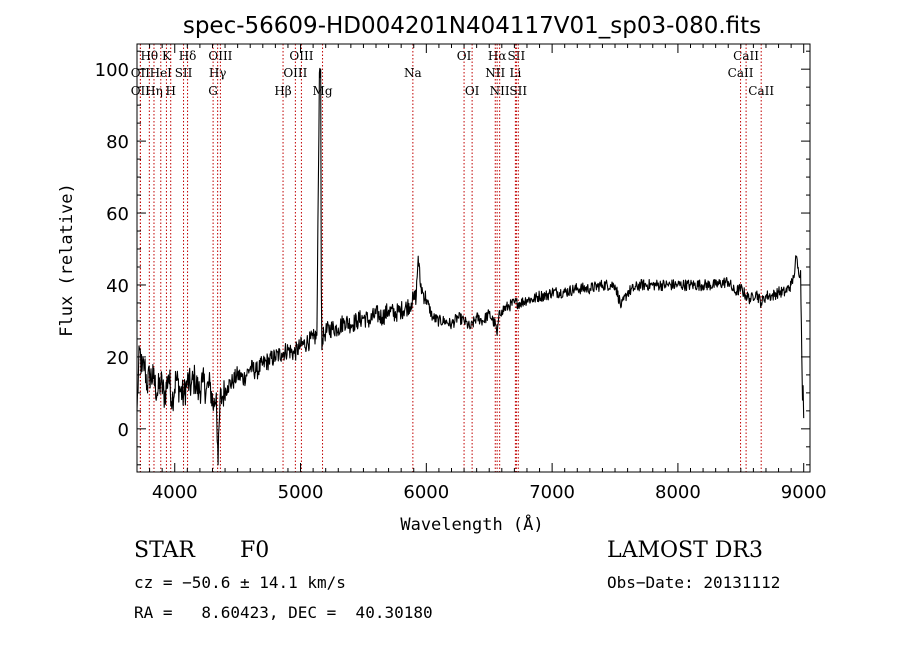 The width and height of the screenshot is (900, 649). What do you see at coordinates (685, 550) in the screenshot?
I see `survey-label: LAMOST DR3` at bounding box center [685, 550].